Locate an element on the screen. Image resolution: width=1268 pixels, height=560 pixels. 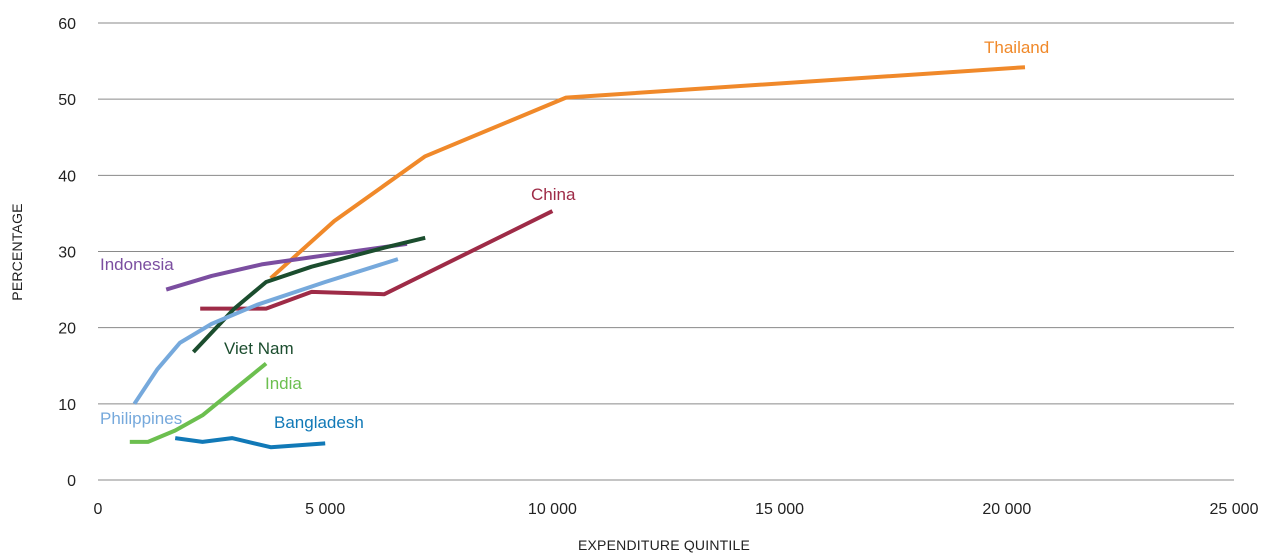
y-tick-label: 60 is located at coordinates (67, 24).